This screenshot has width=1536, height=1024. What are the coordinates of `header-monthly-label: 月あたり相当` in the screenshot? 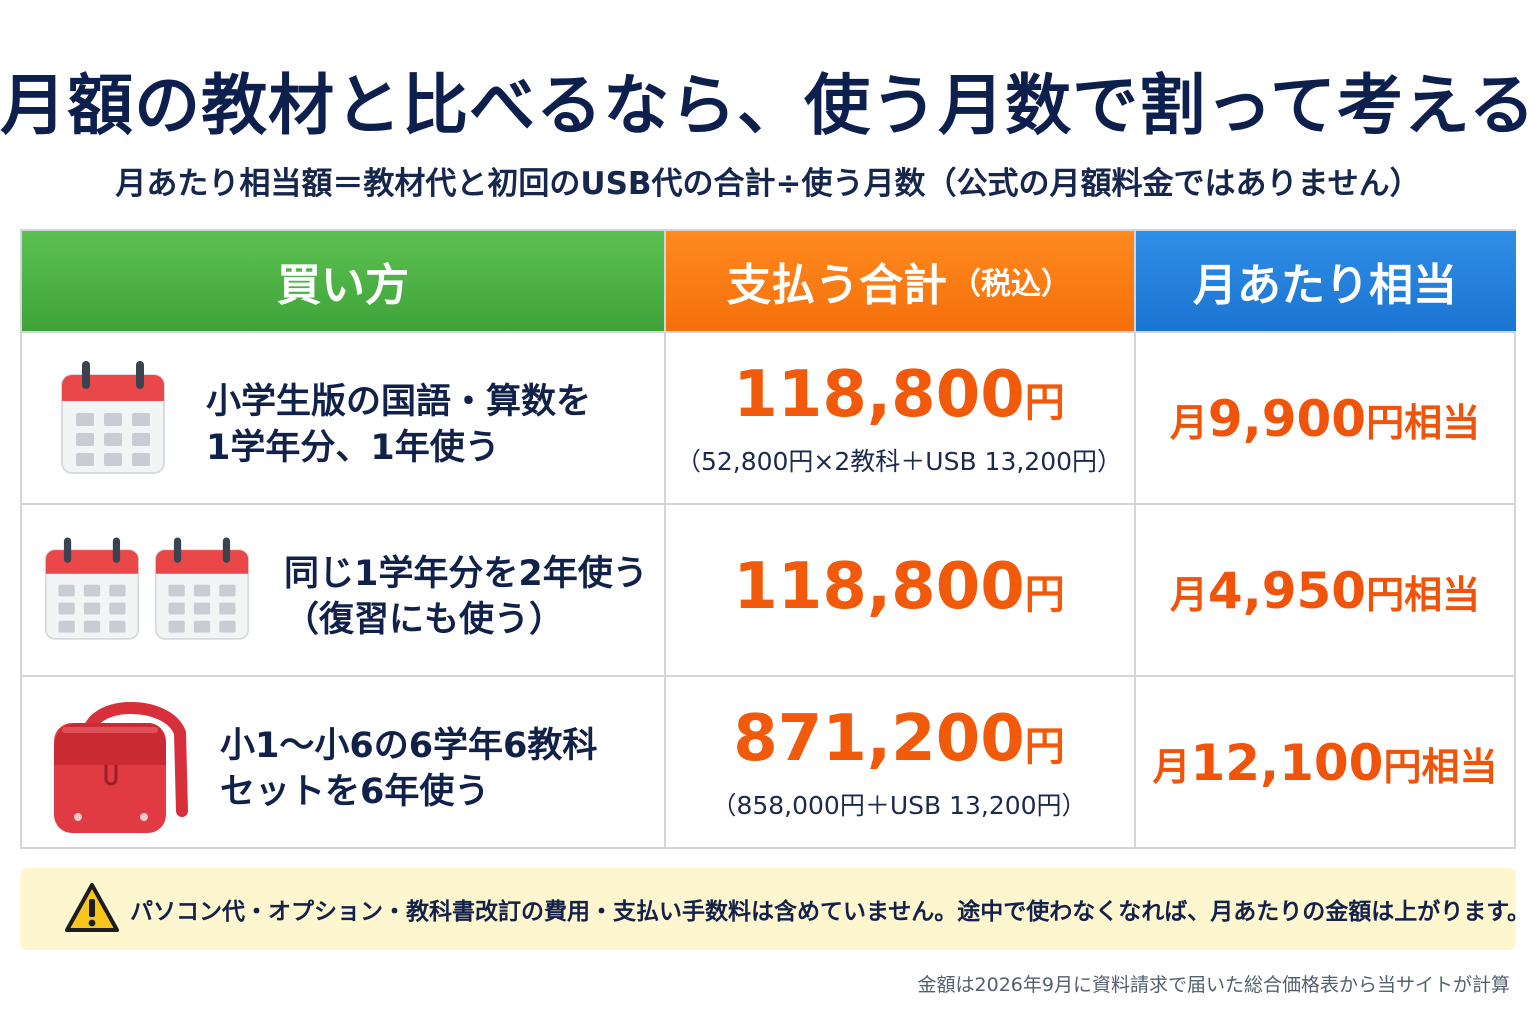 It's located at (1325, 285).